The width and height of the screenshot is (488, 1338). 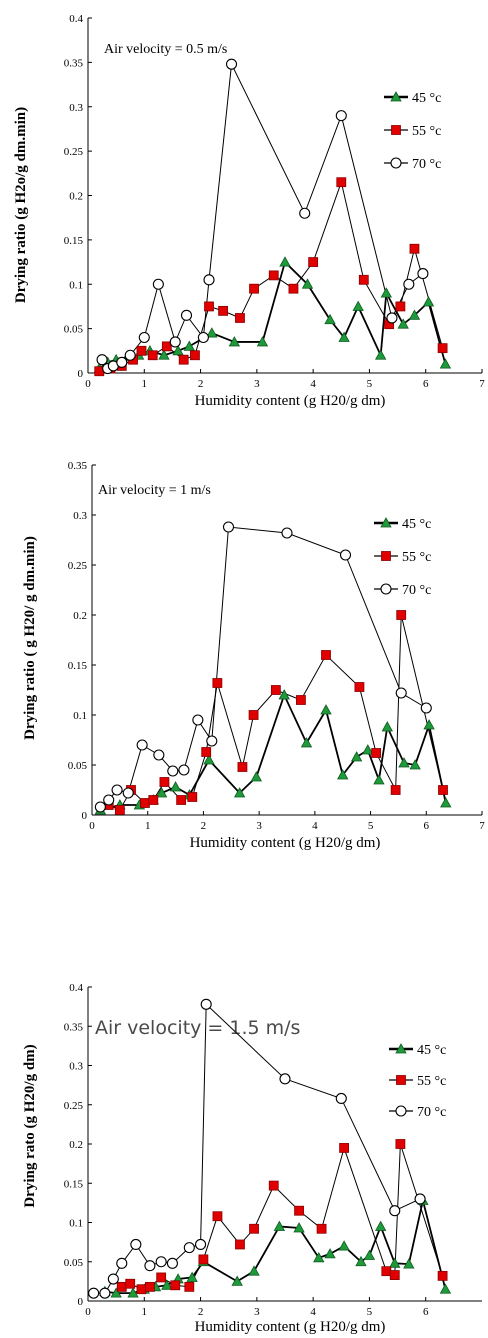 I want to click on legend-label: 55 °c, so click(x=426, y=131).